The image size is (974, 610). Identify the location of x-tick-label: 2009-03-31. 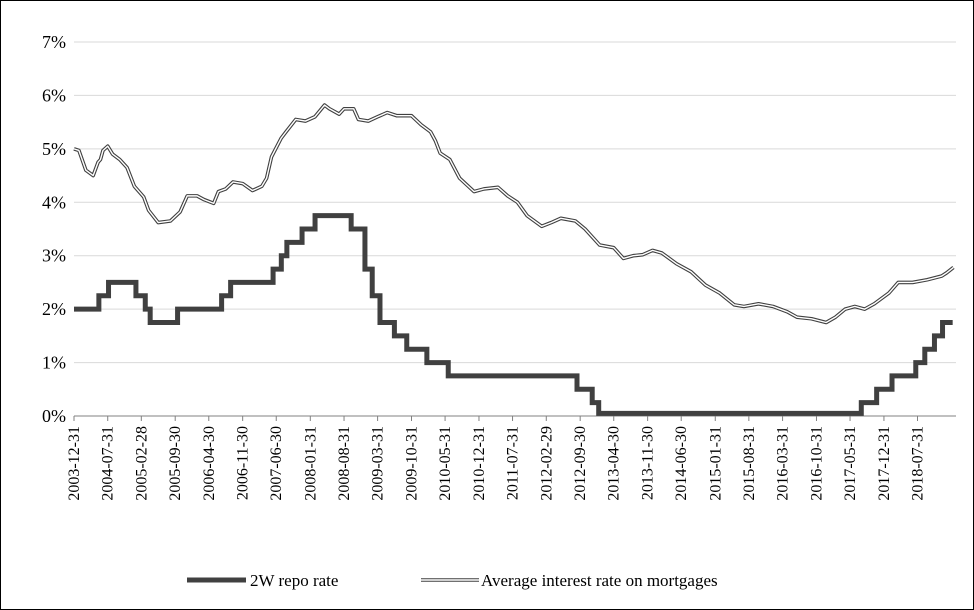
(378, 463).